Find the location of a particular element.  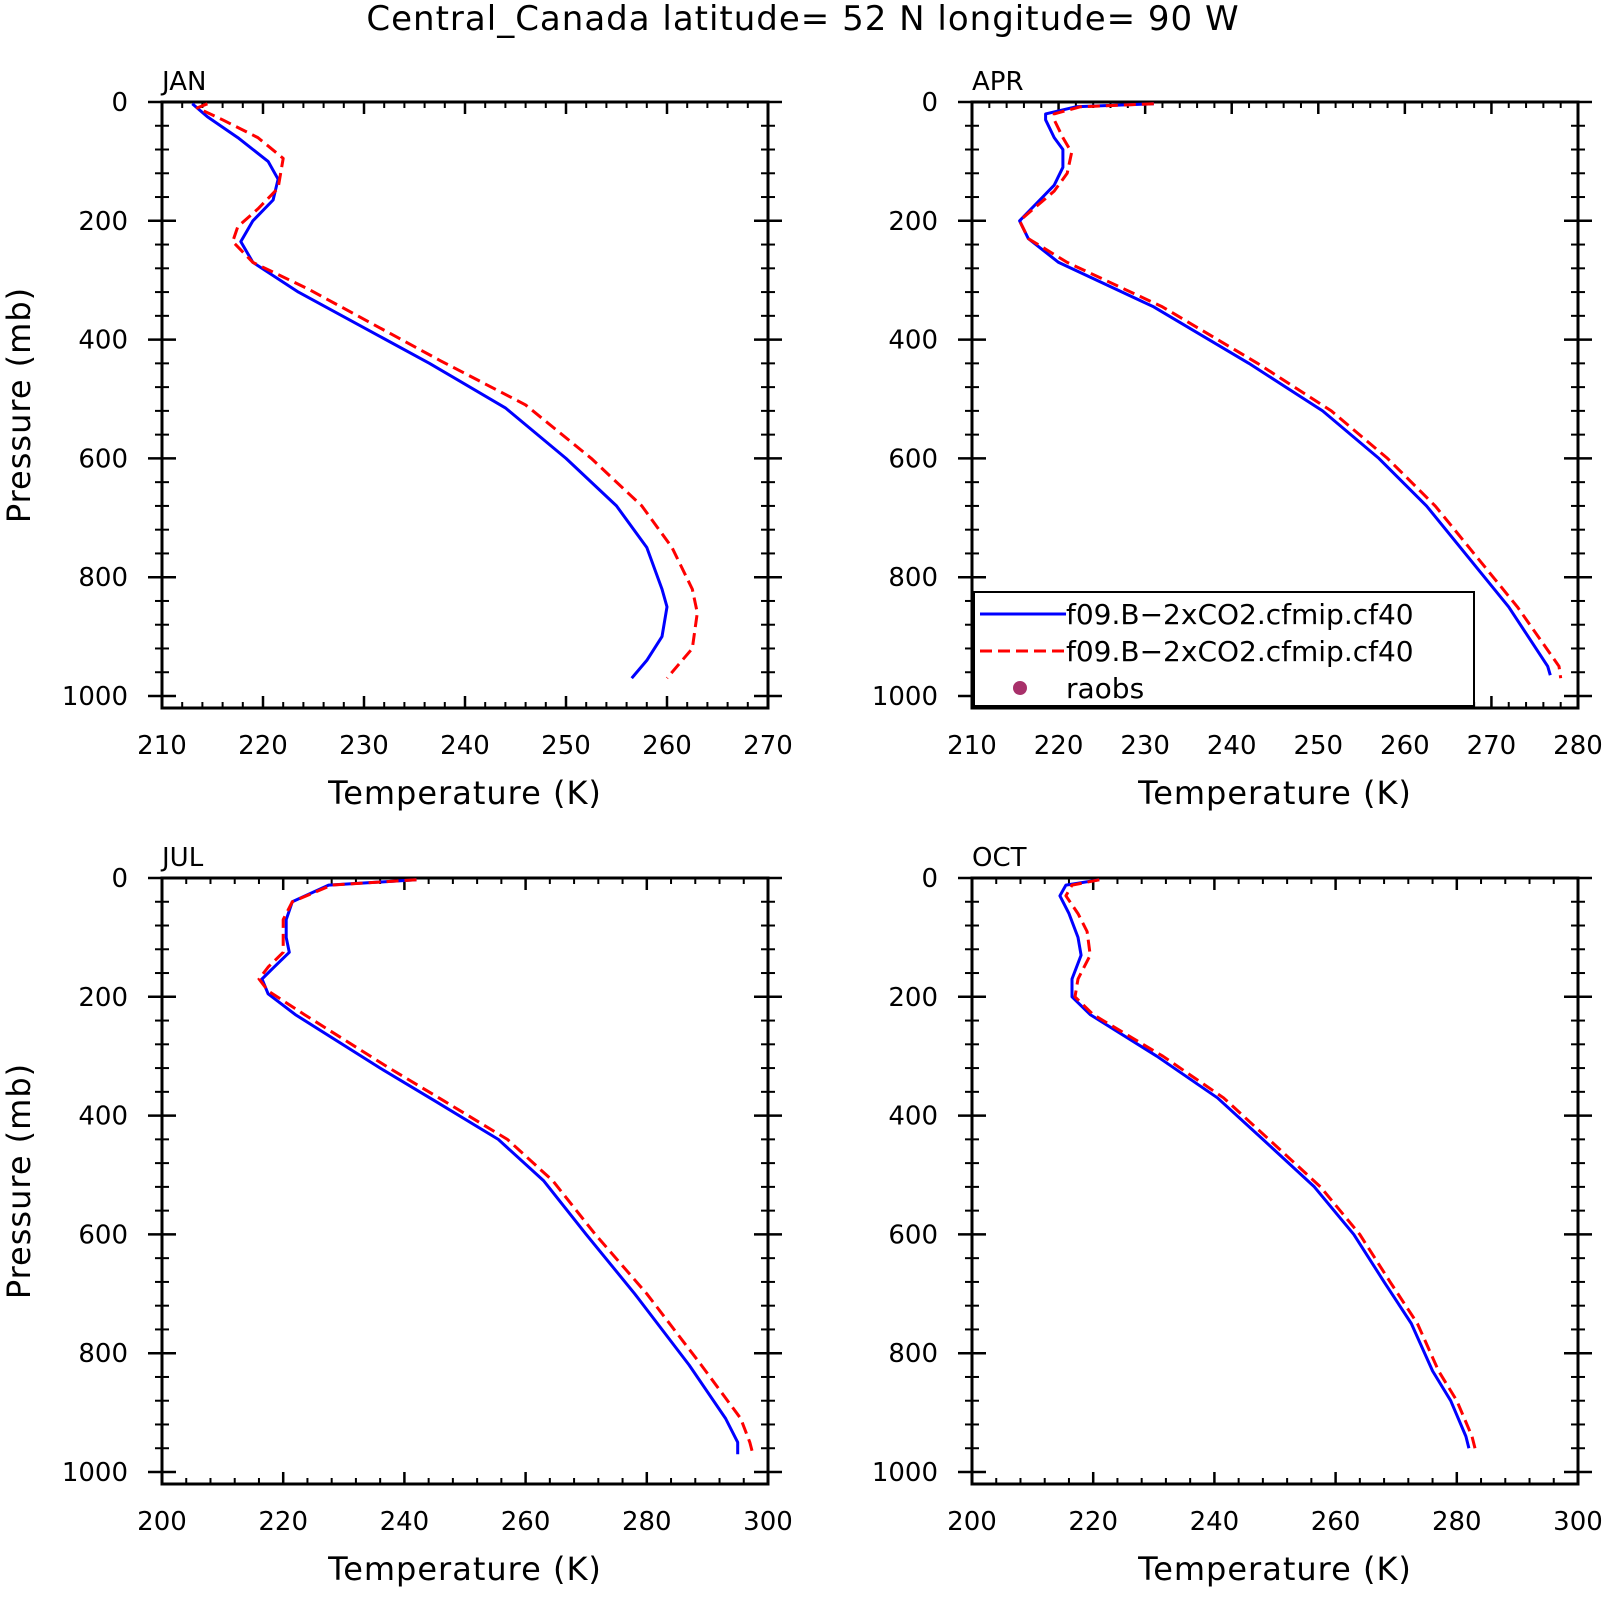

legend-box is located at coordinates (1224, 649).